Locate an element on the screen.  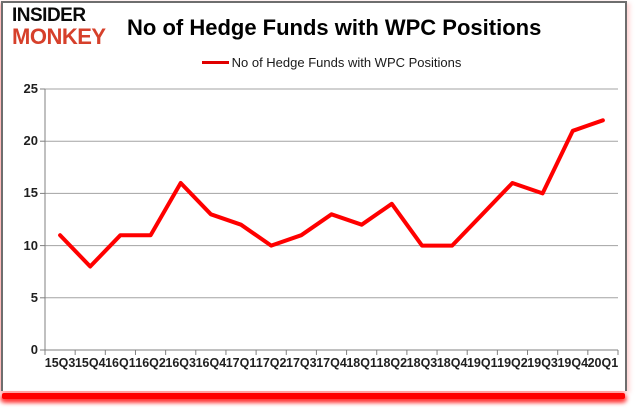
x-axis-label: 18Q3 is located at coordinates (422, 363).